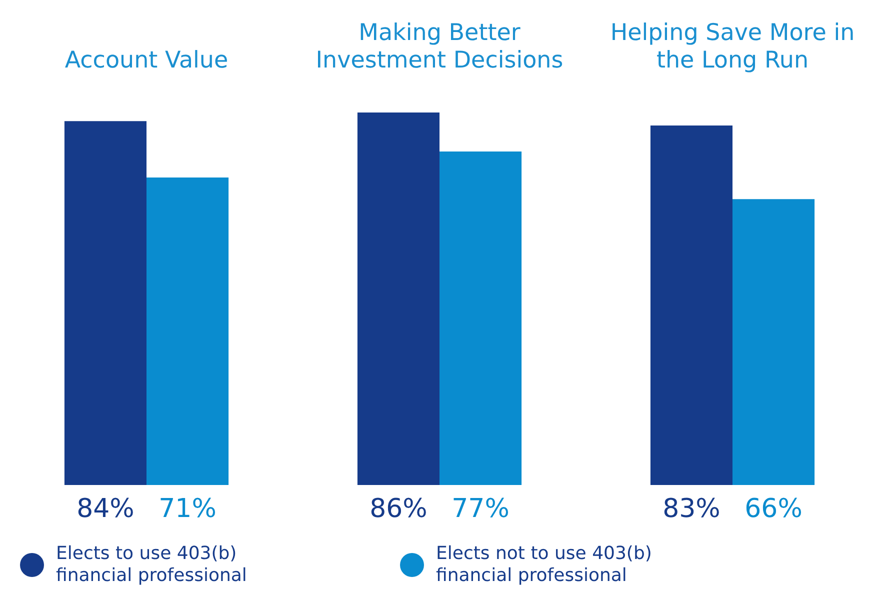 Image resolution: width=879 pixels, height=605 pixels. What do you see at coordinates (146, 60) in the screenshot?
I see `x-tick-label: Account Value` at bounding box center [146, 60].